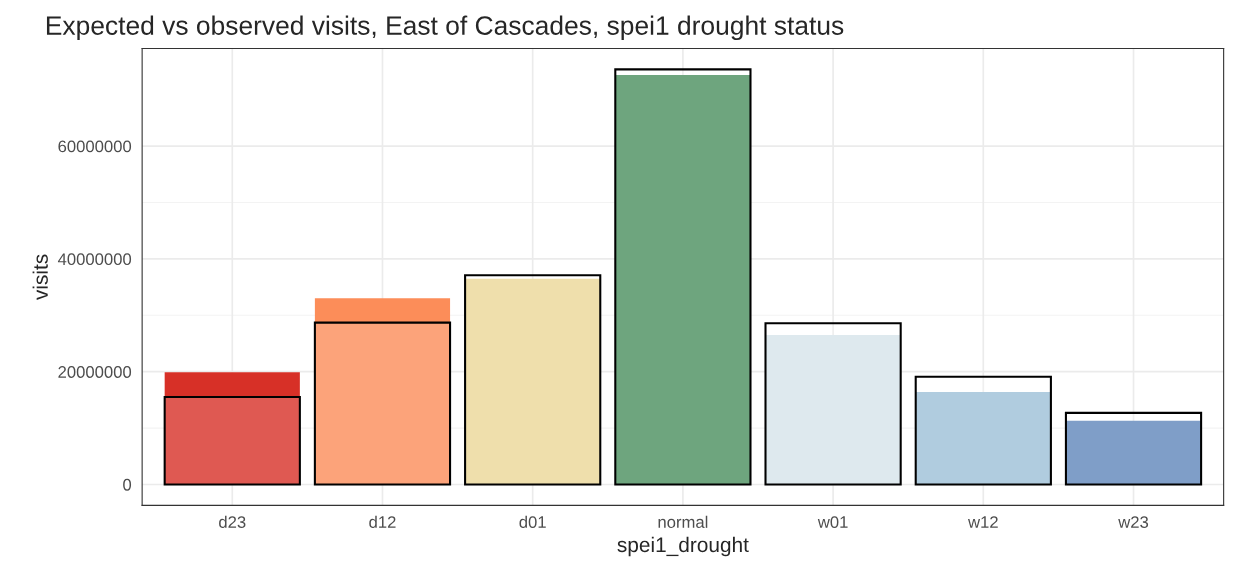  What do you see at coordinates (683, 546) in the screenshot?
I see `x-axis-title: spei1_drought` at bounding box center [683, 546].